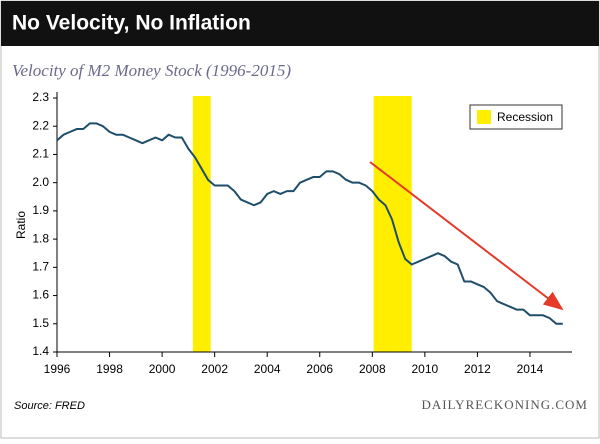 Image resolution: width=600 pixels, height=444 pixels. Describe the element at coordinates (40, 295) in the screenshot. I see `y-tick-label: 1.6` at that location.